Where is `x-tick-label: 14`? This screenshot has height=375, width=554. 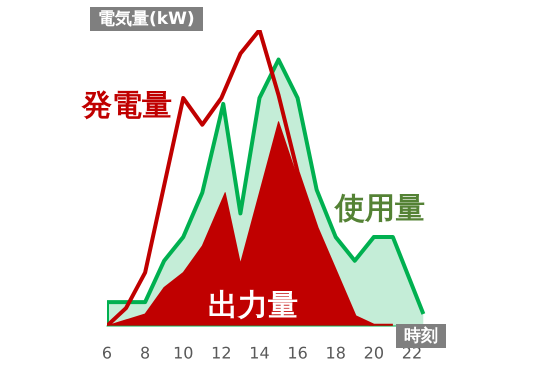
x-tick-label: 14 is located at coordinates (259, 353).